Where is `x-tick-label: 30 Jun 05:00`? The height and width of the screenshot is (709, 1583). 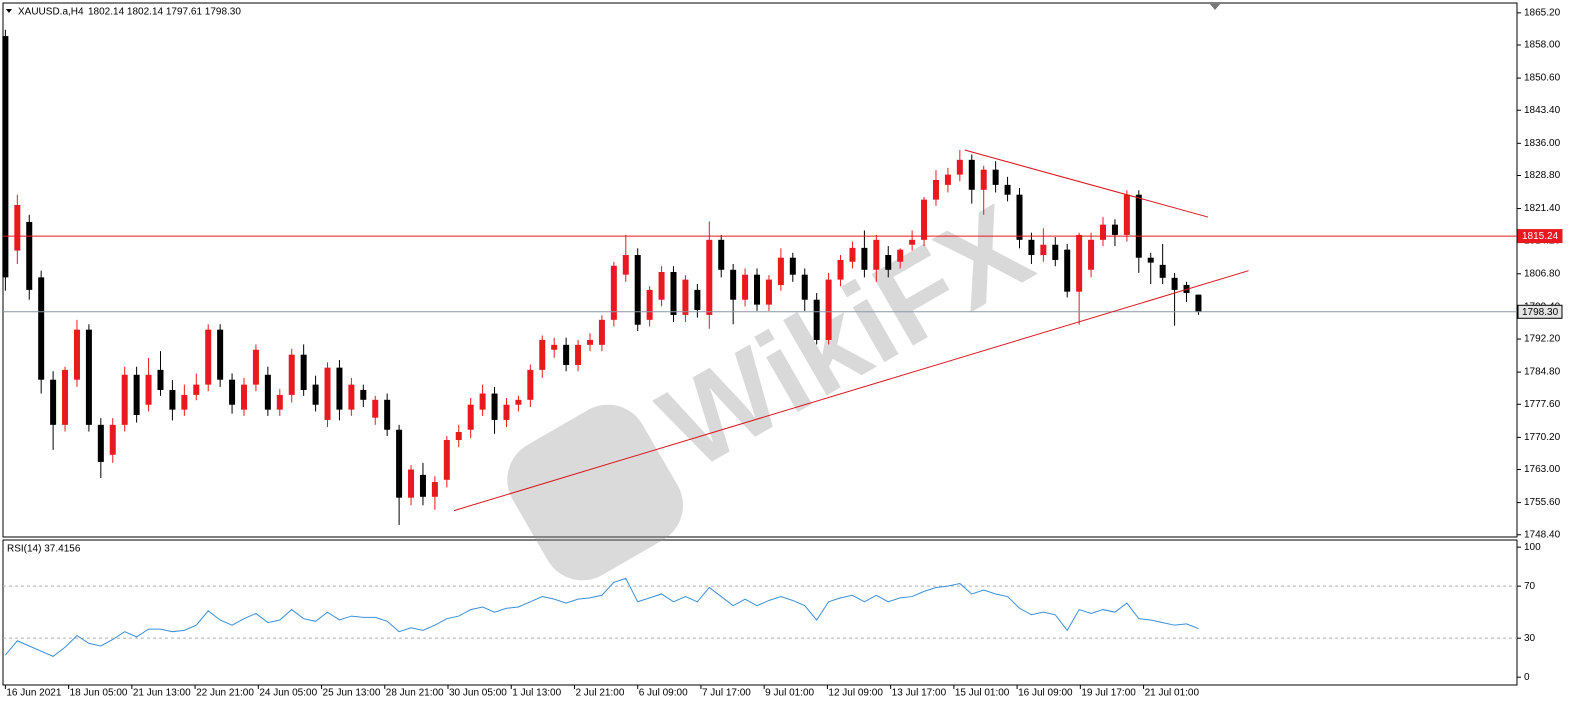 x-tick-label: 30 Jun 05:00 is located at coordinates (478, 693).